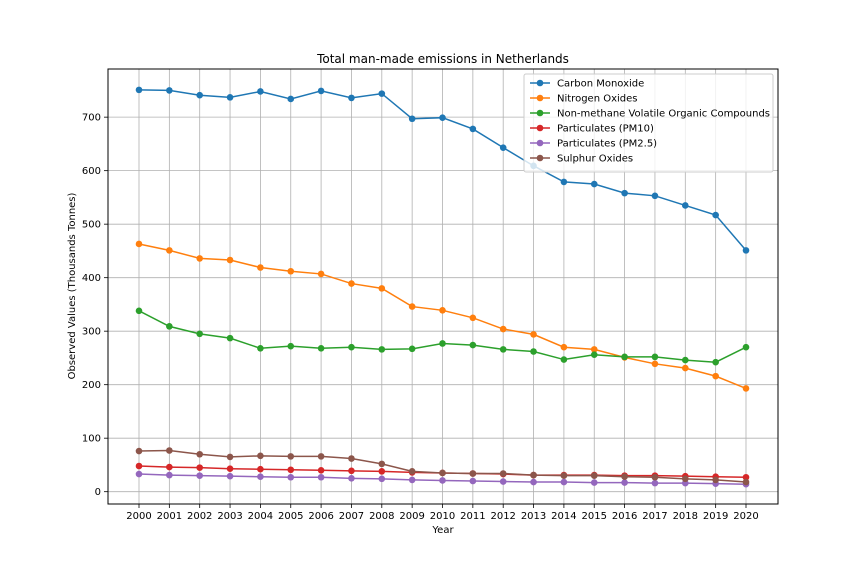 This screenshot has height=580, width=864. Describe the element at coordinates (91, 171) in the screenshot. I see `y-tick-label: 600` at that location.